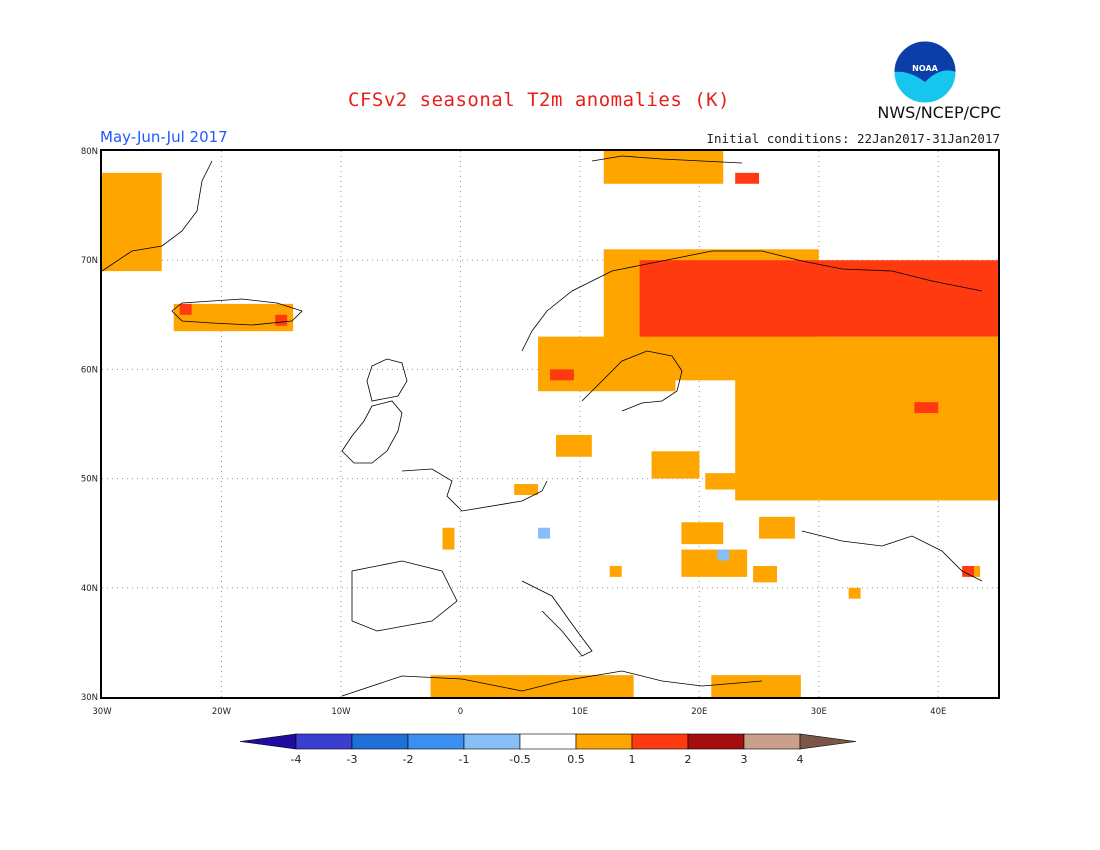 This screenshot has height=850, width=1100. Describe the element at coordinates (222, 712) in the screenshot. I see `lon-tick-label: 20W` at that location.